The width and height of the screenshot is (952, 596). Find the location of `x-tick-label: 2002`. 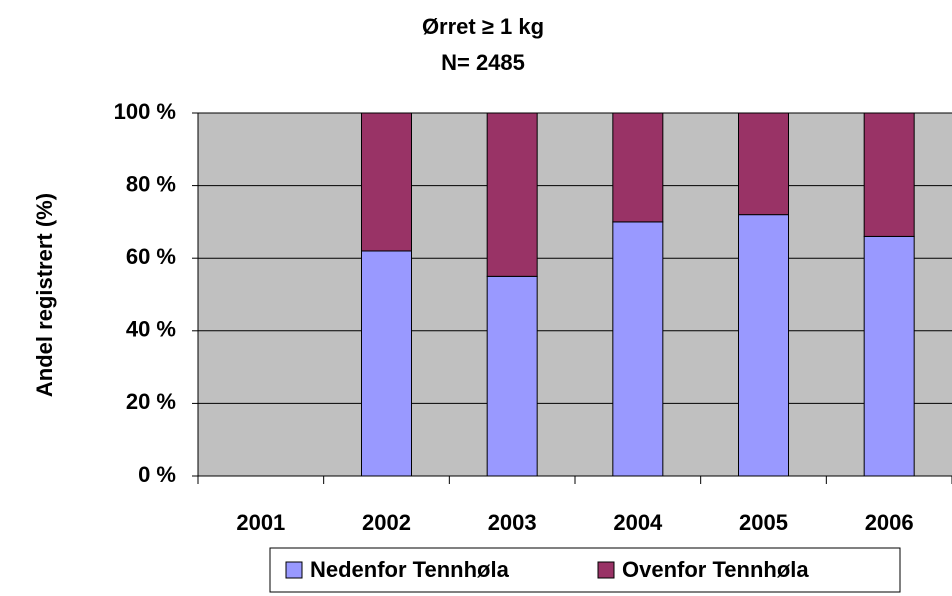

x-tick-label: 2002 is located at coordinates (386, 522).